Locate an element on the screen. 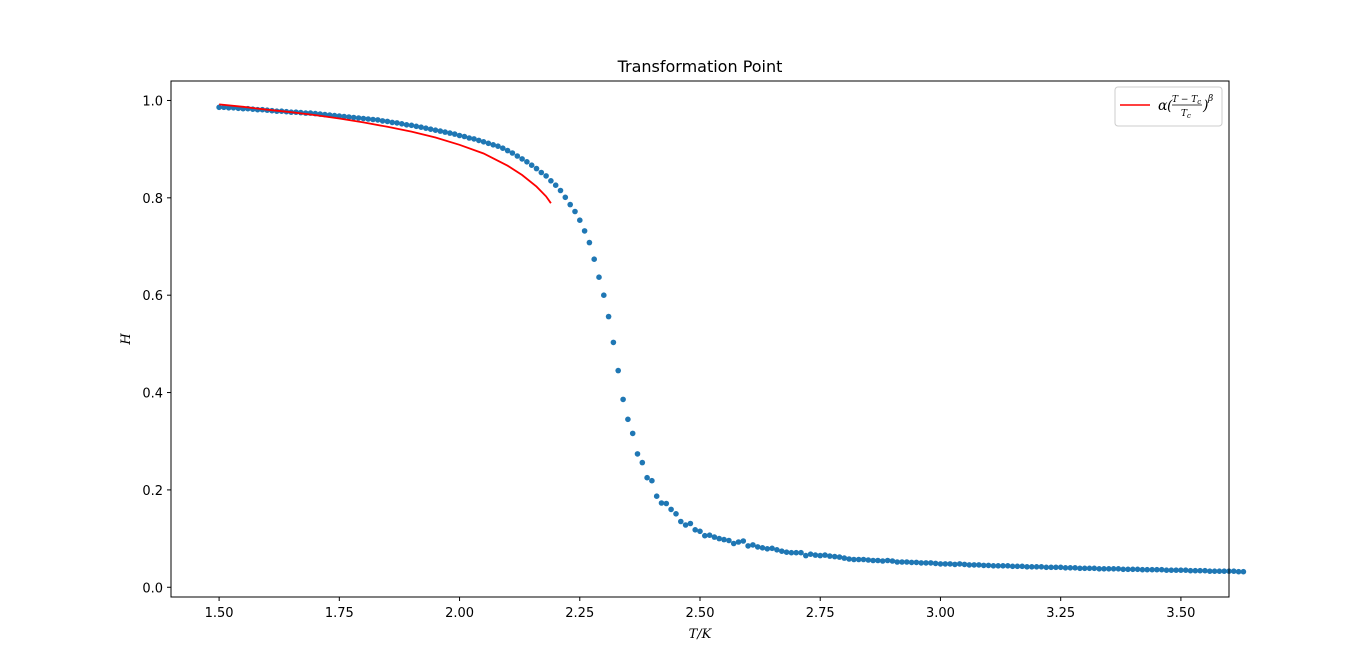  legend-box is located at coordinates (1168, 106).